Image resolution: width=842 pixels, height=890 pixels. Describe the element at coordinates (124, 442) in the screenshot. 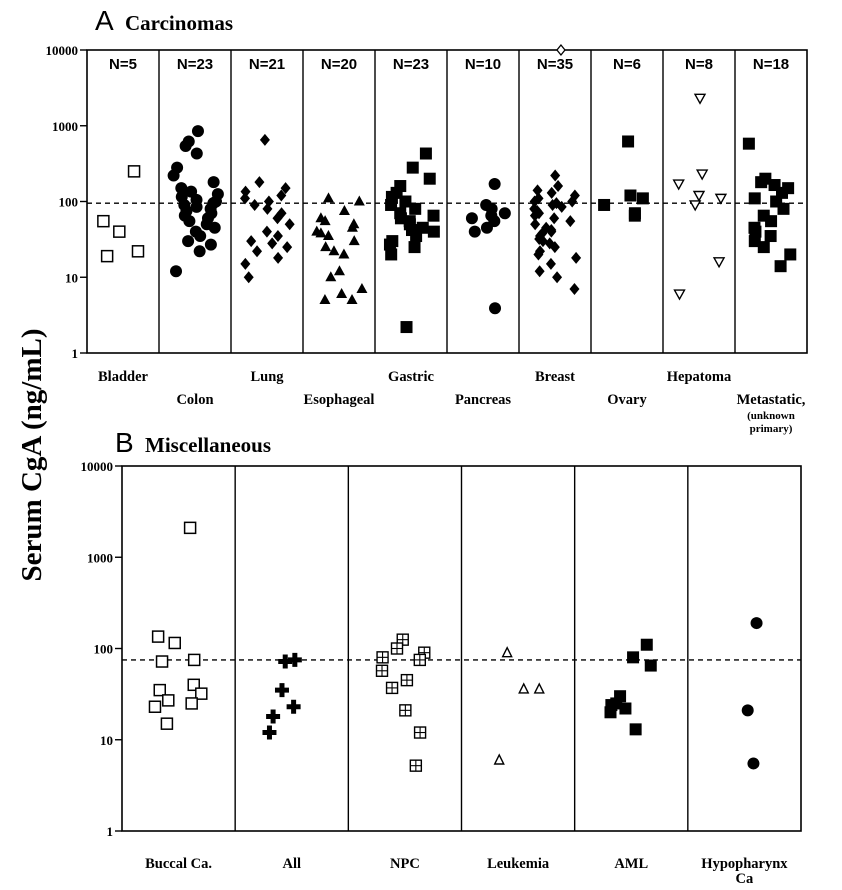

I see `panel-letter: B` at that location.